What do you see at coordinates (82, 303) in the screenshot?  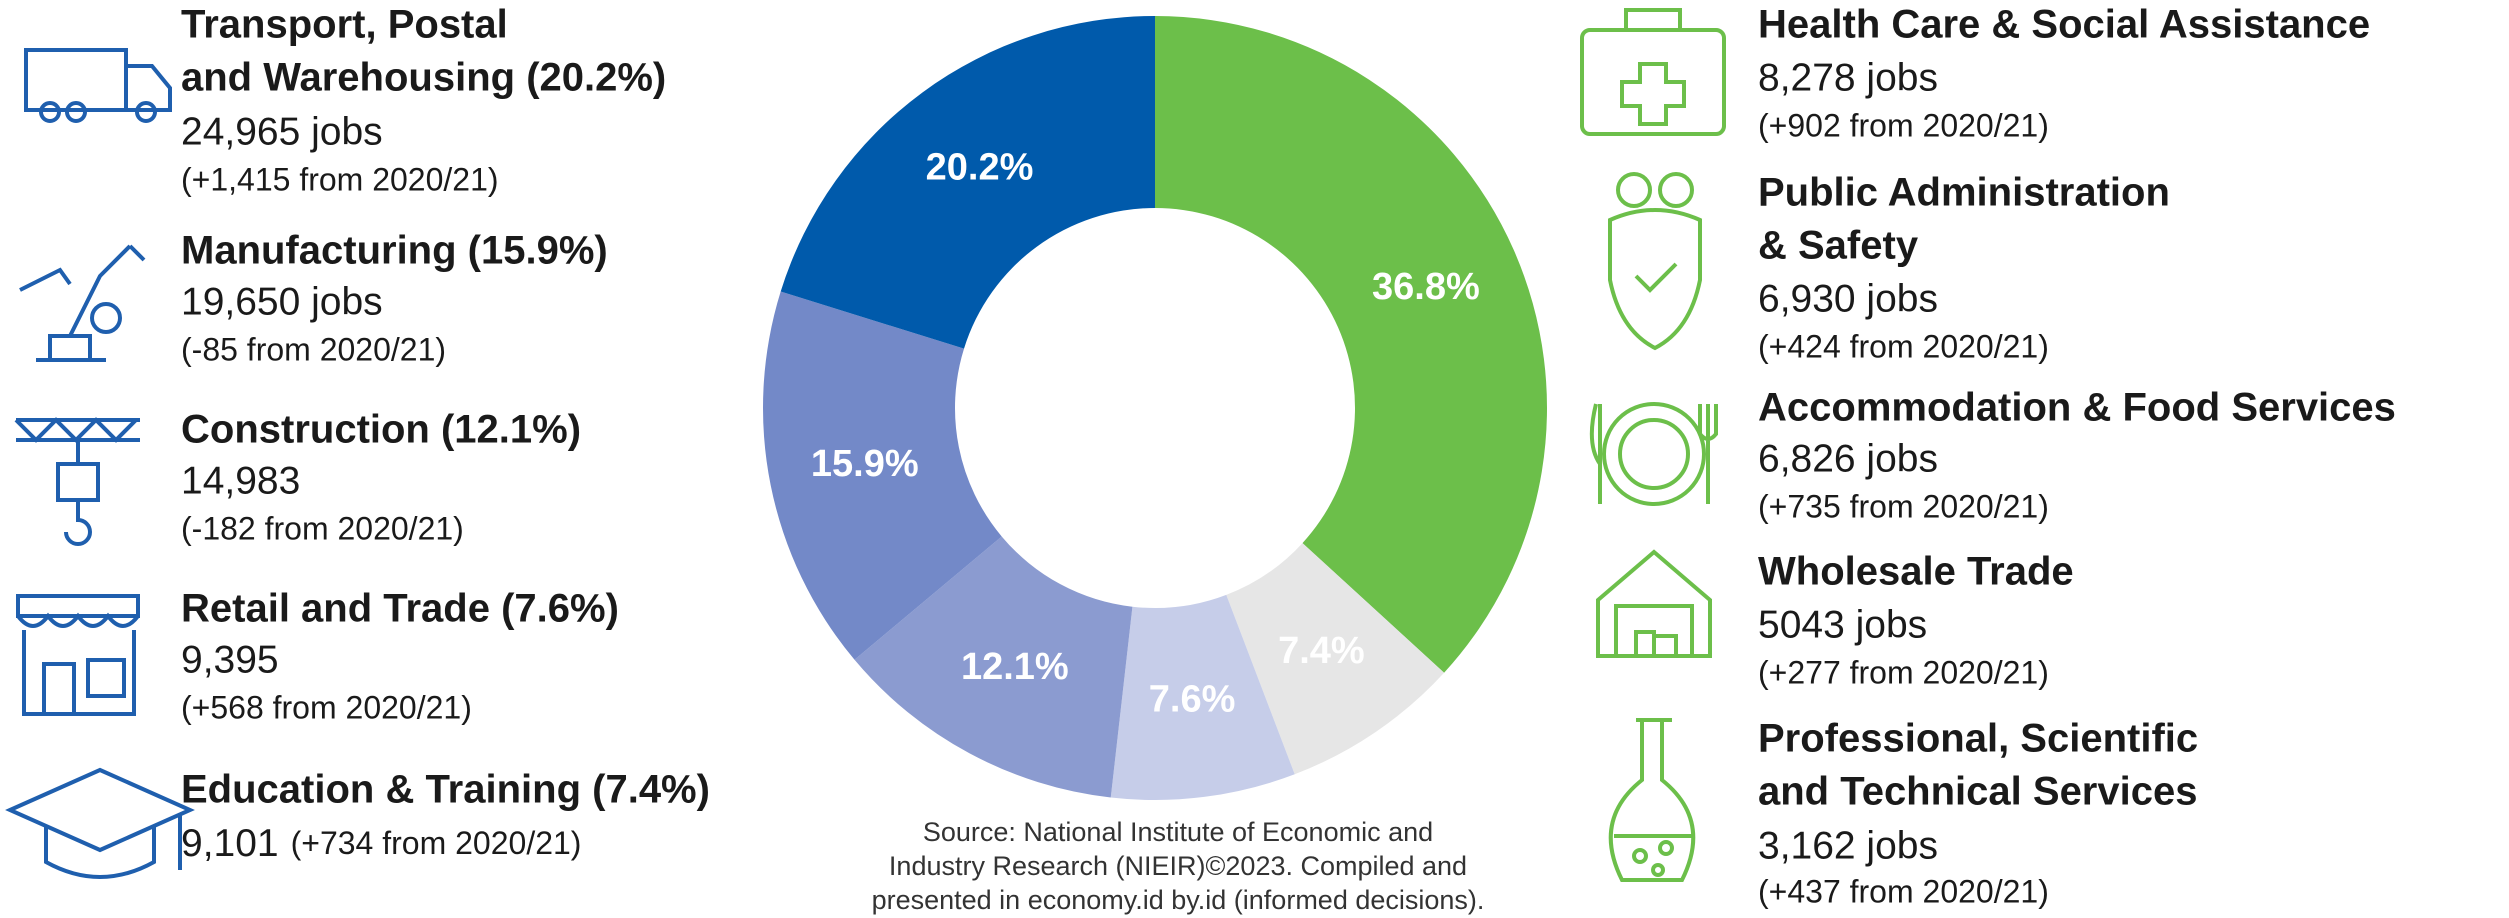 I see `robot-arm-icon` at bounding box center [82, 303].